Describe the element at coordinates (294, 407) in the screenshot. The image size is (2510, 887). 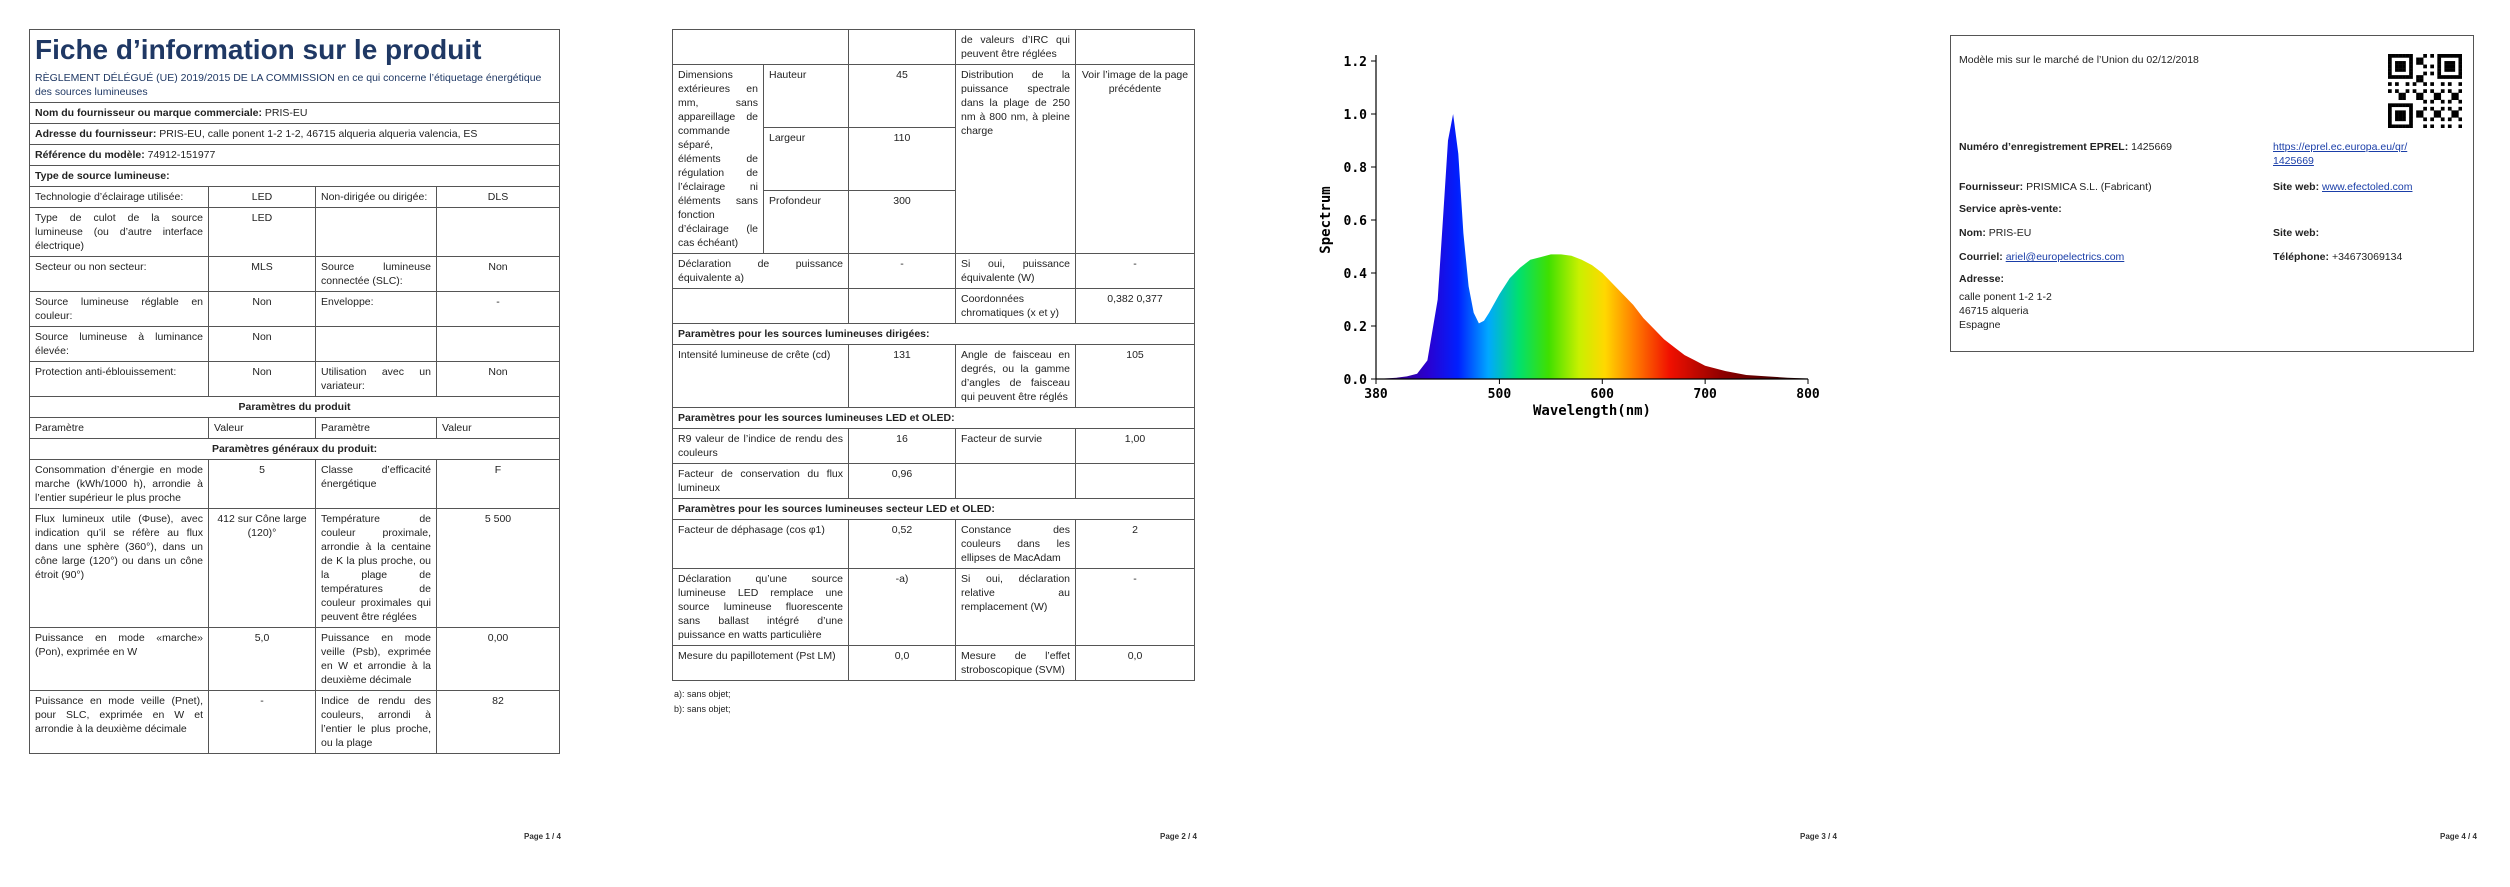
I see `table-row: Paramètres du produit` at that location.